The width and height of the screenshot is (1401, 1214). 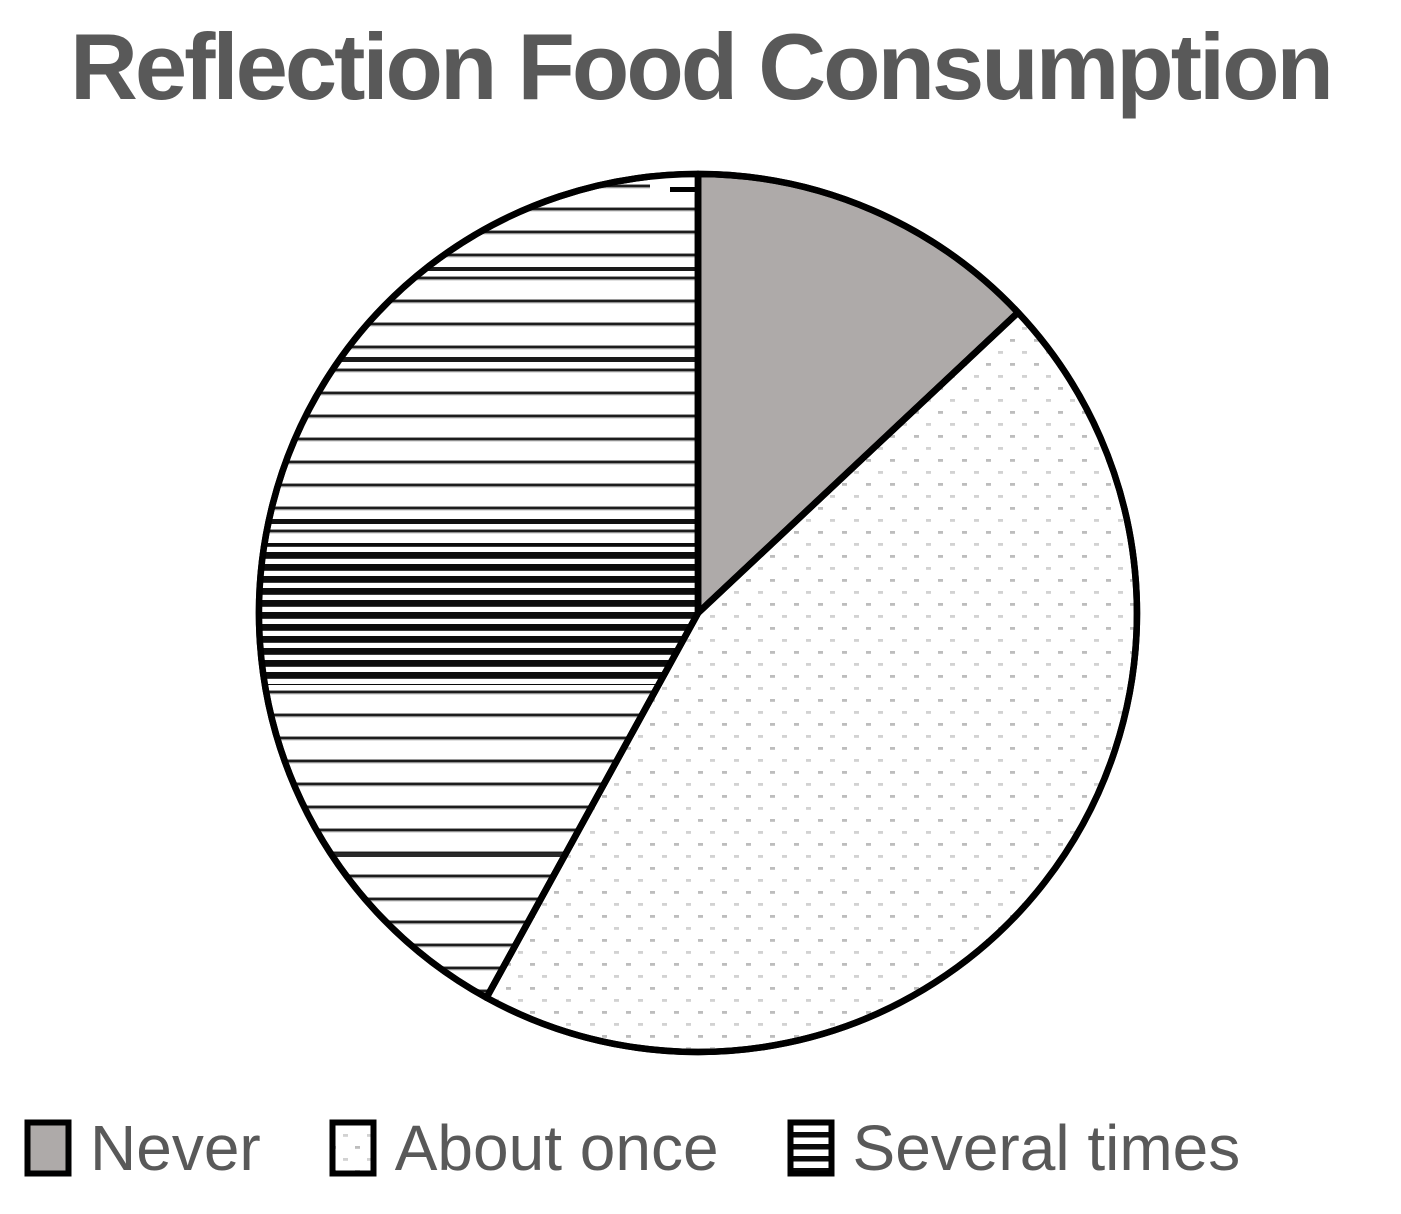 I want to click on legend-item-several-times: Several times, so click(x=1014, y=1148).